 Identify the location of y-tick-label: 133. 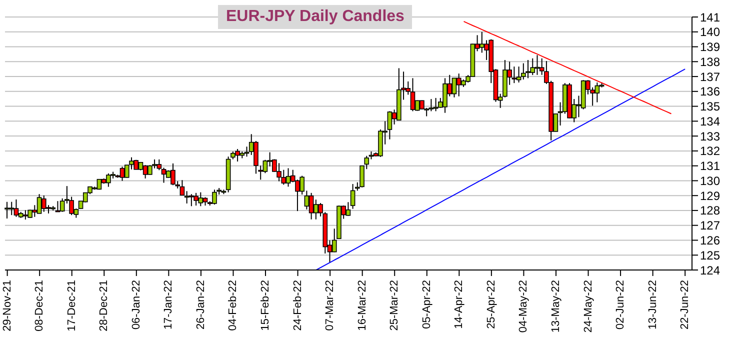
(710, 136).